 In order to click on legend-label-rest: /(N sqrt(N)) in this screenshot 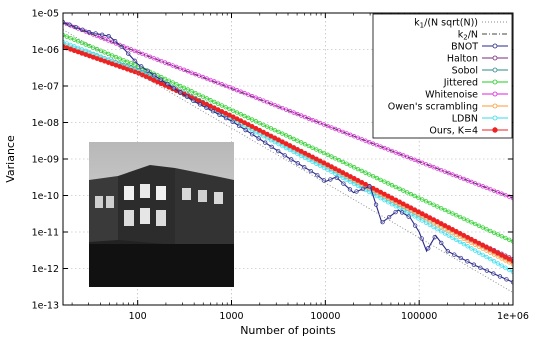, I will do `click(451, 23)`.